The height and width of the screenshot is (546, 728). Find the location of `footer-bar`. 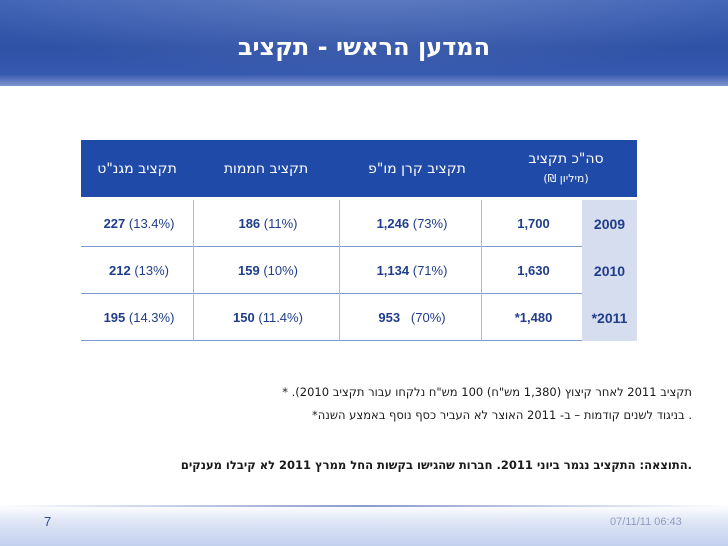

footer-bar is located at coordinates (364, 525).